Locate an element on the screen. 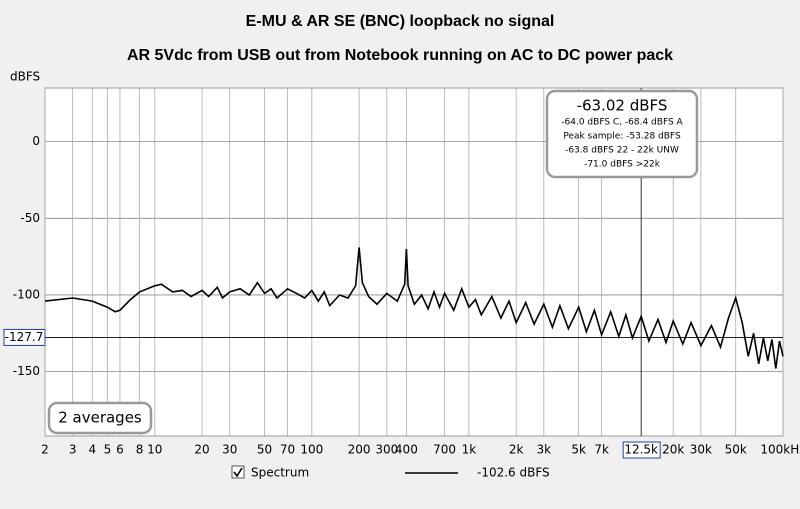 The width and height of the screenshot is (800, 509). legend-checkbox is located at coordinates (238, 472).